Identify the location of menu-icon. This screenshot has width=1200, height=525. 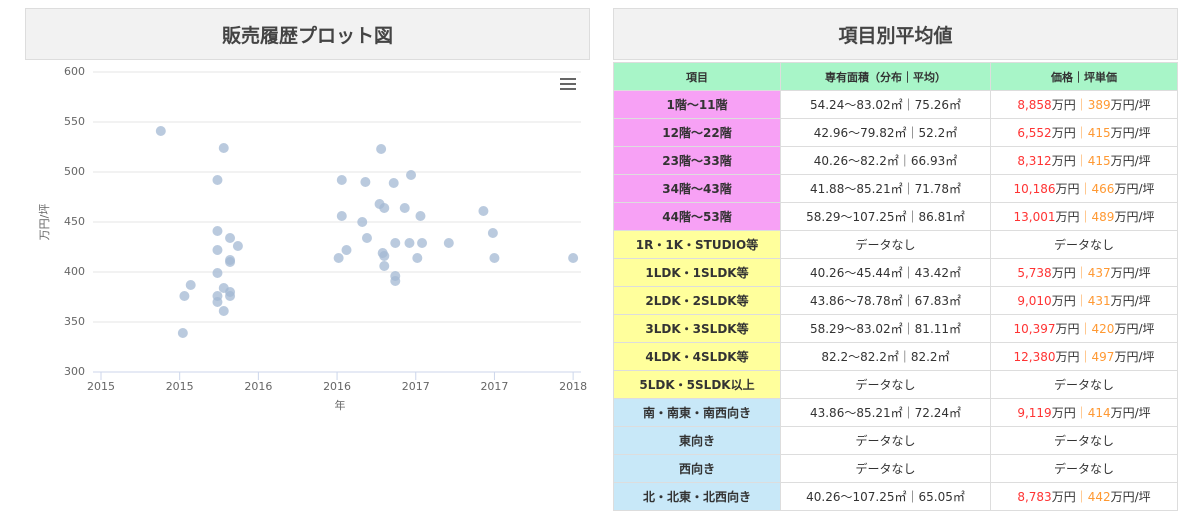
(568, 84).